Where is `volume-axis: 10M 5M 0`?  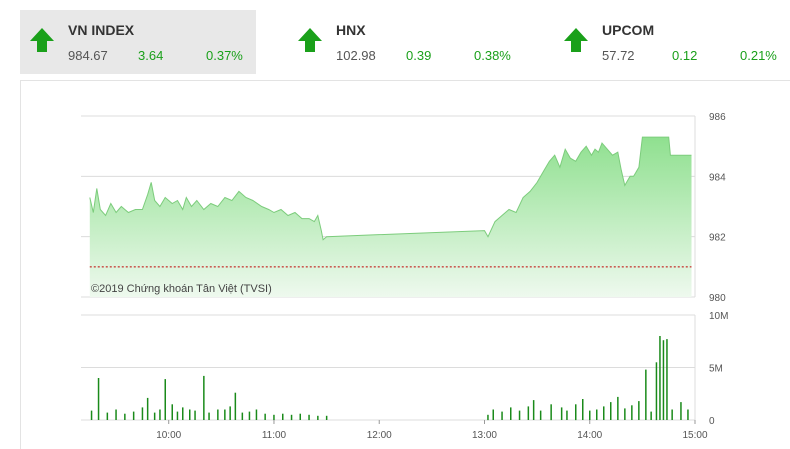 volume-axis: 10M 5M 0 is located at coordinates (718, 369).